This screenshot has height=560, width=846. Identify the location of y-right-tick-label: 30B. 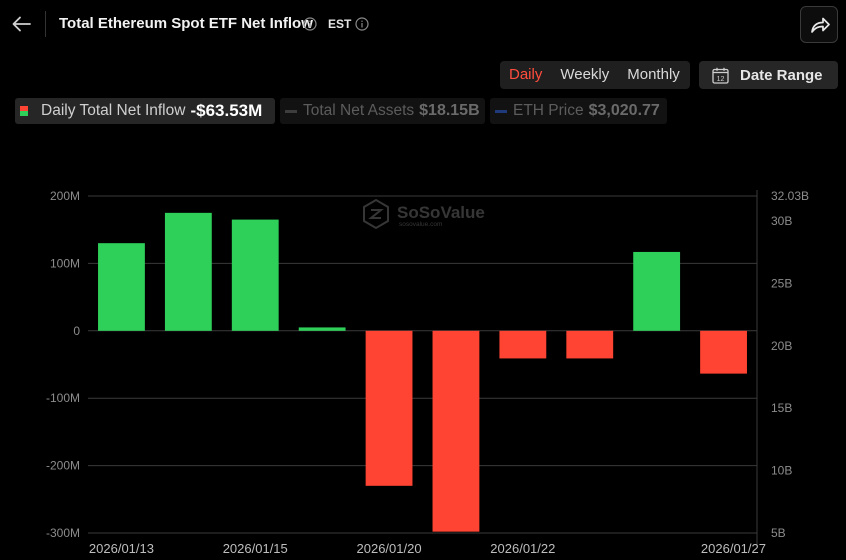
(781, 221).